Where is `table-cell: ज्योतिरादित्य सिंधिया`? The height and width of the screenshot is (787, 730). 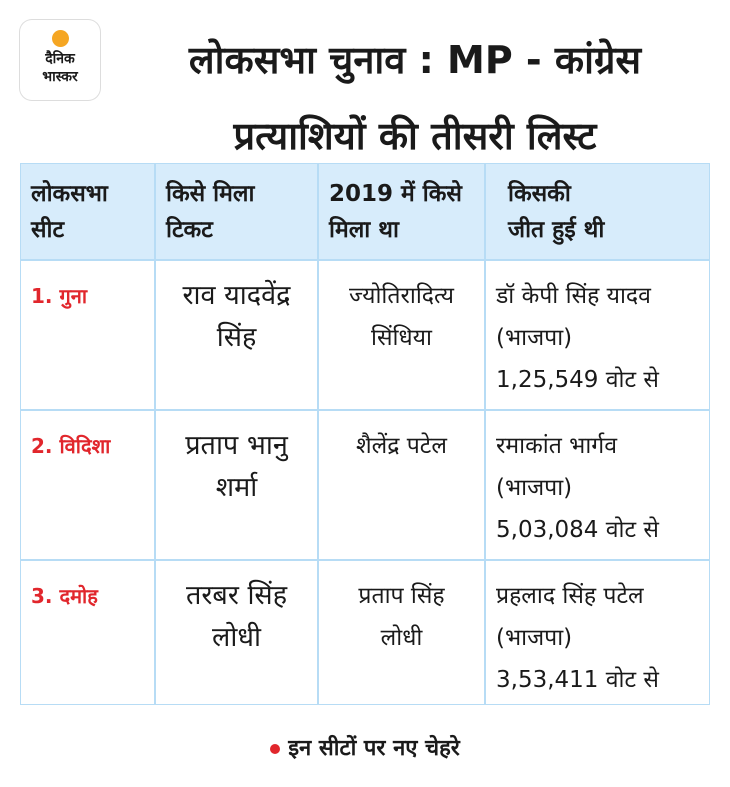
table-cell: ज्योतिरादित्य सिंधिया is located at coordinates (401, 335).